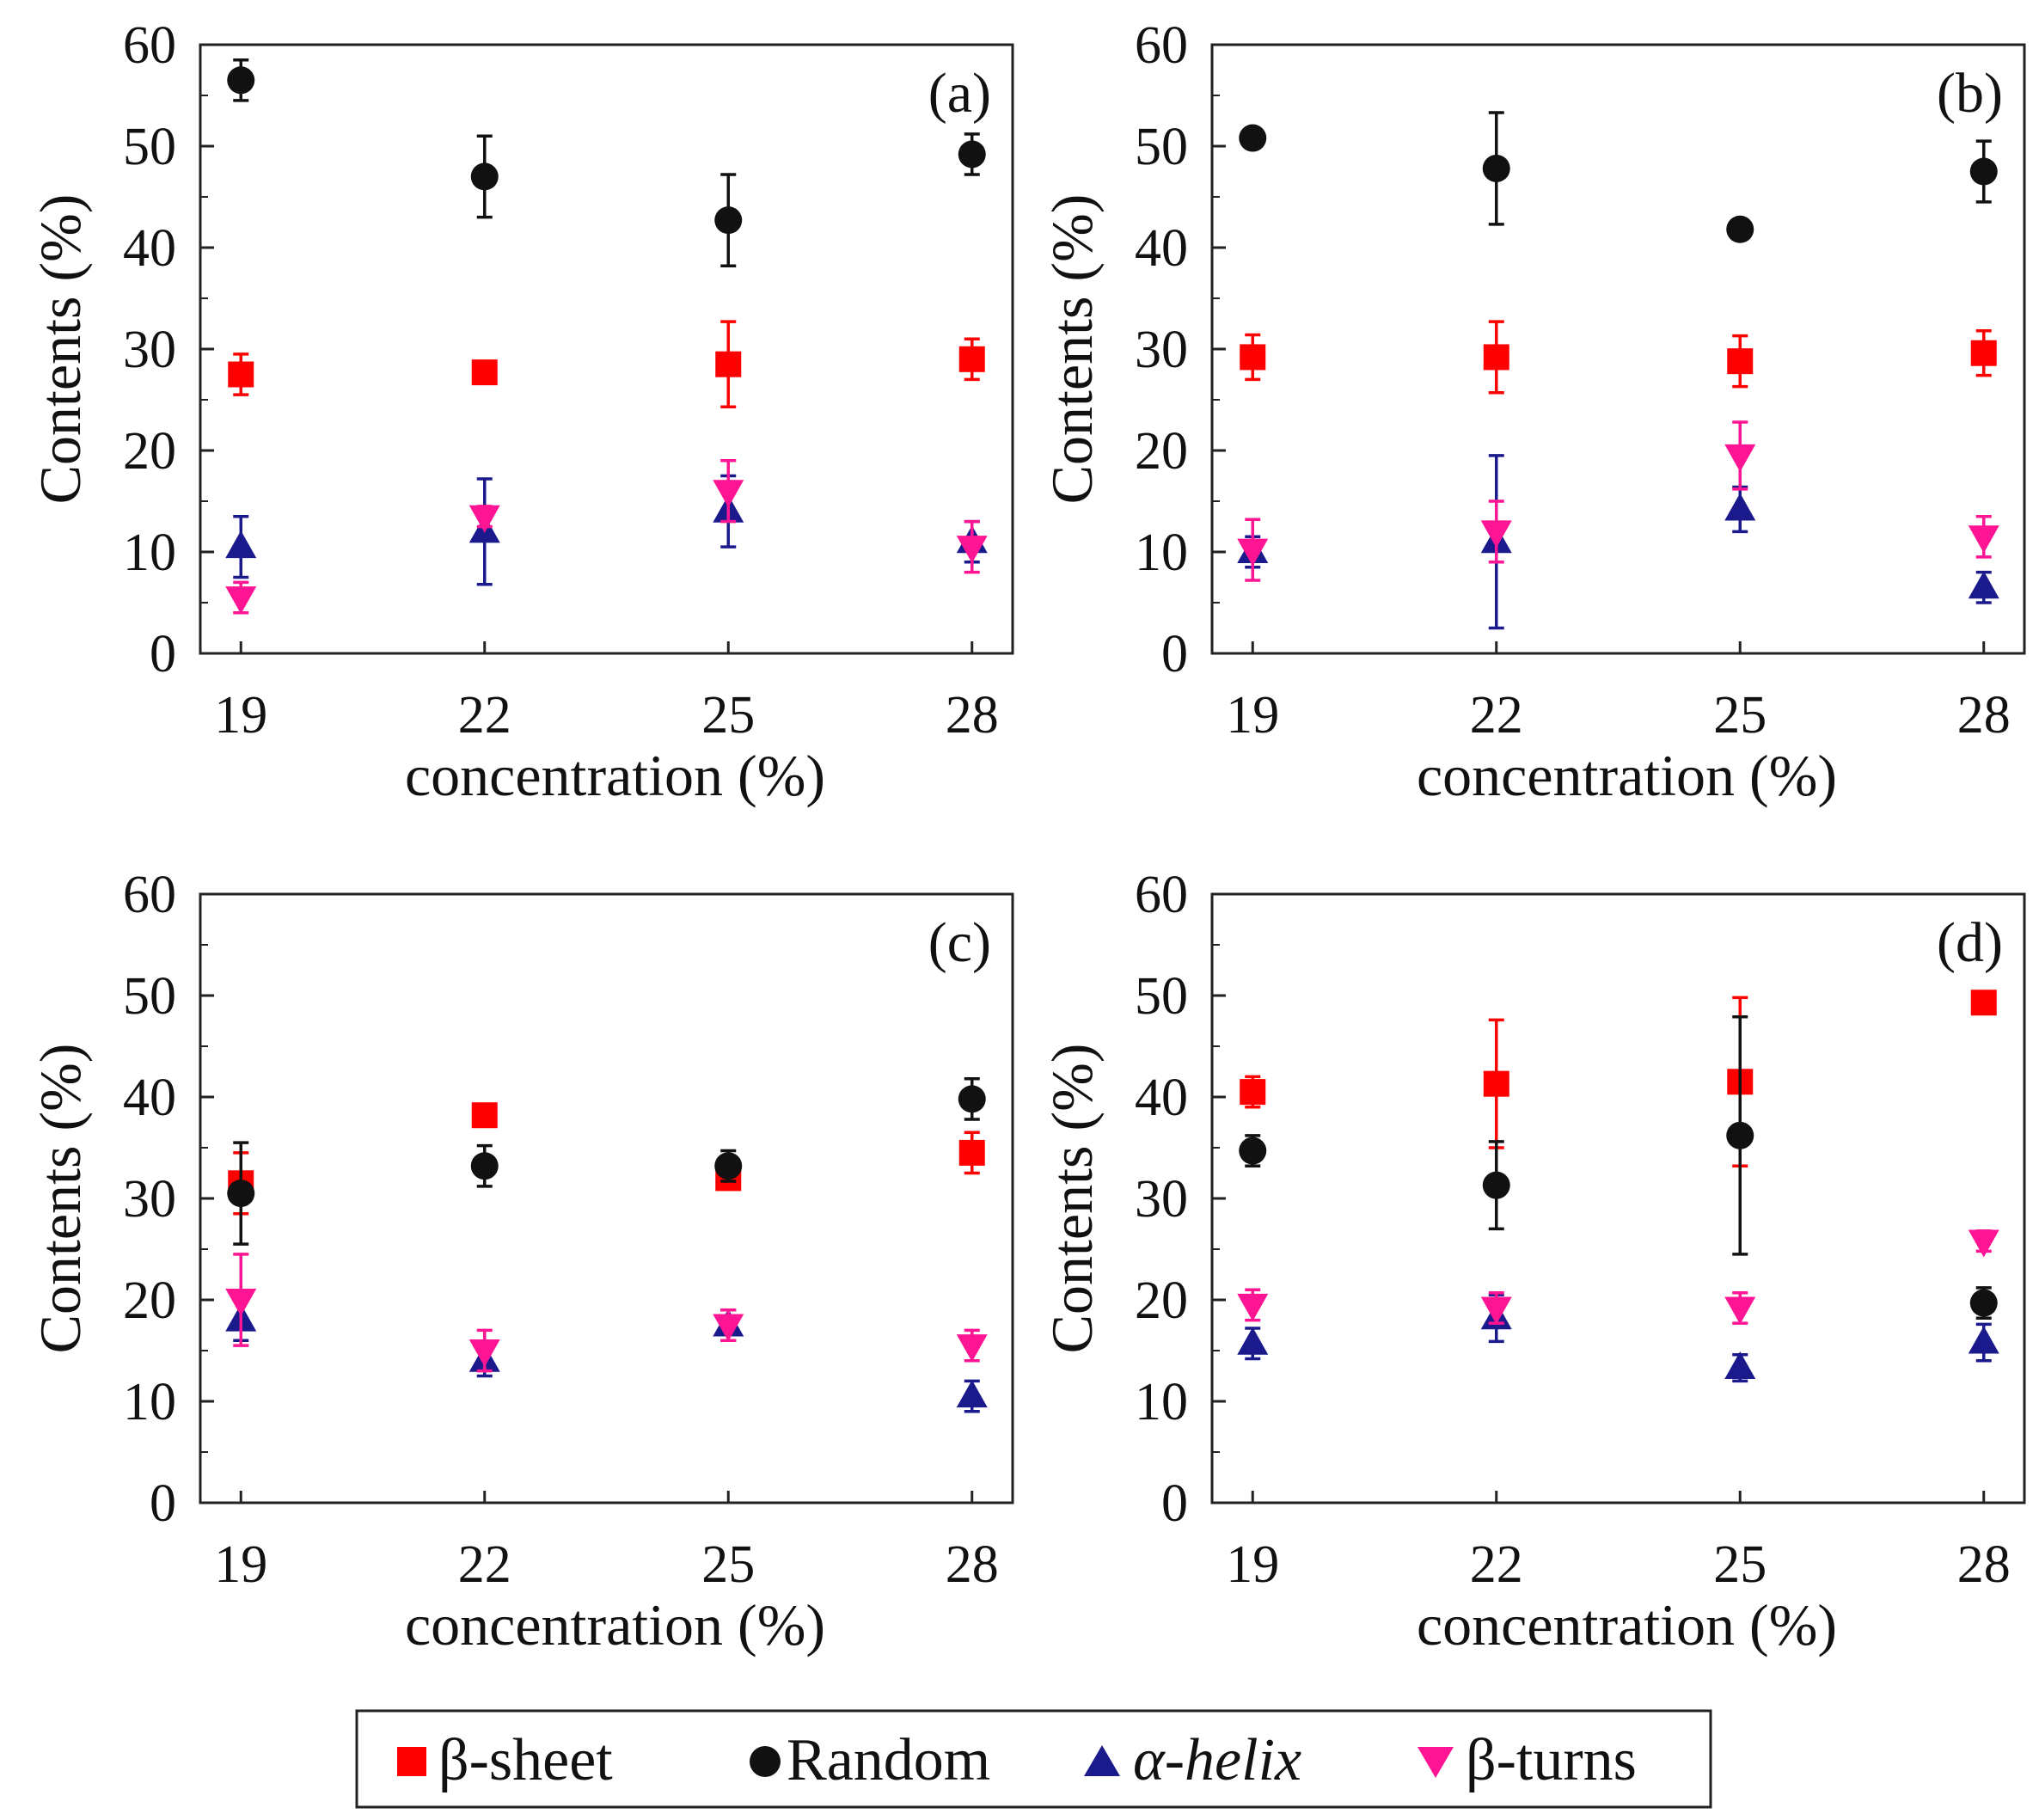 This screenshot has width=2039, height=1820. I want to click on legend-label-random: Random, so click(888, 1760).